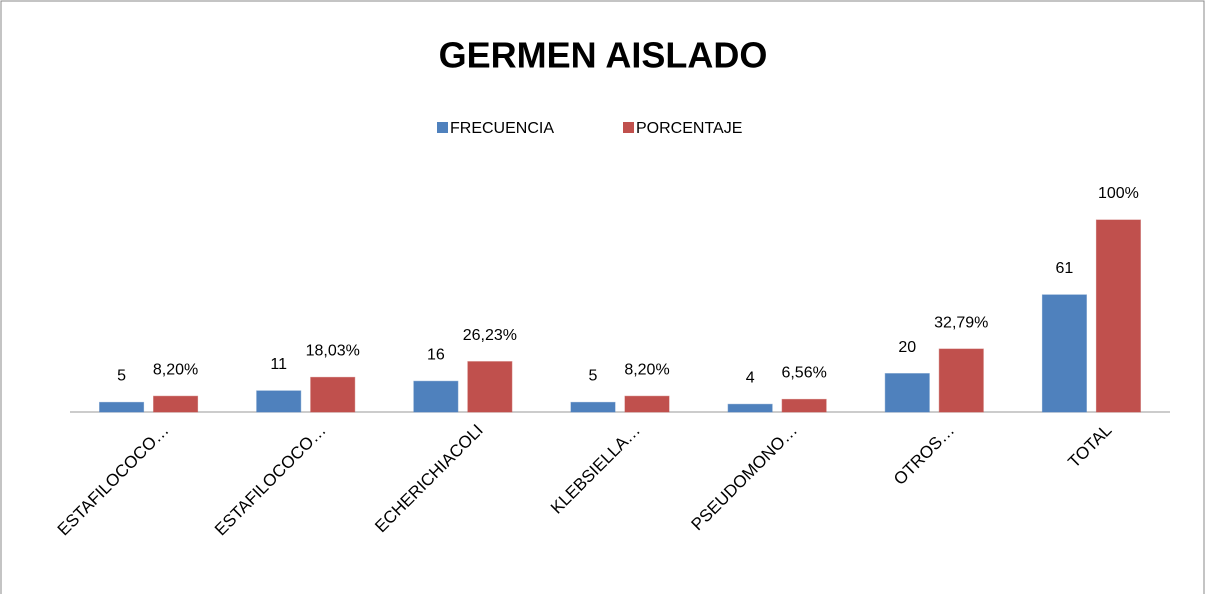 The height and width of the screenshot is (594, 1206). What do you see at coordinates (436, 354) in the screenshot?
I see `data-label: 16` at bounding box center [436, 354].